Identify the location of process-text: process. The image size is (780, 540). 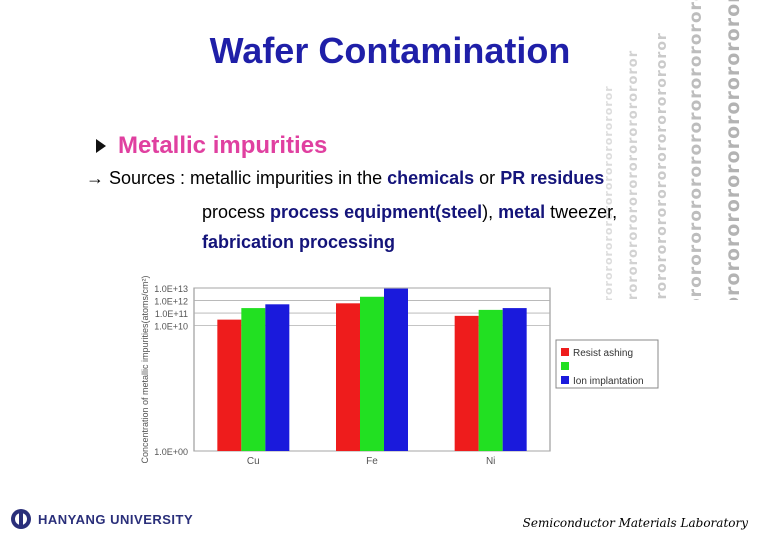
(236, 212).